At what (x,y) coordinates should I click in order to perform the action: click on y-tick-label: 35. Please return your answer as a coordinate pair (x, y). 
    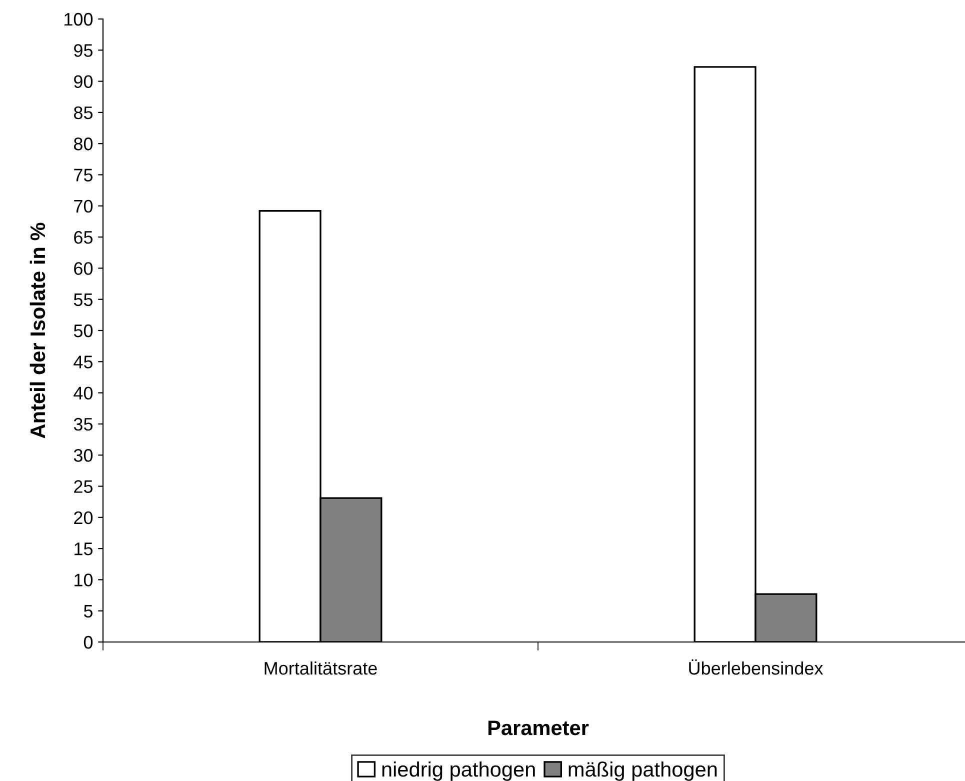
    Looking at the image, I should click on (83, 424).